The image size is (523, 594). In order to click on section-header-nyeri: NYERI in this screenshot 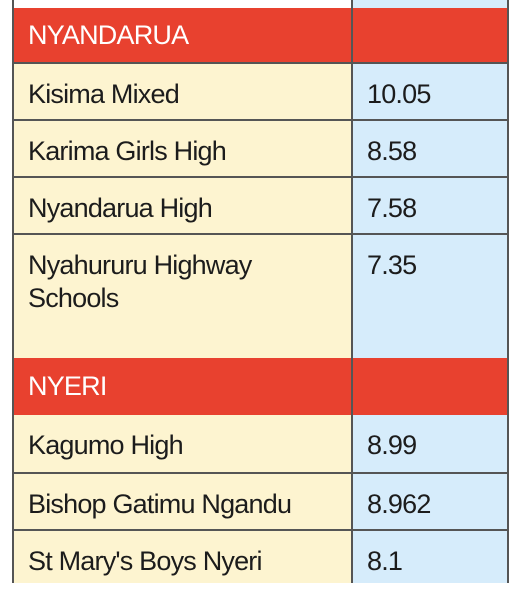, I will do `click(260, 386)`.